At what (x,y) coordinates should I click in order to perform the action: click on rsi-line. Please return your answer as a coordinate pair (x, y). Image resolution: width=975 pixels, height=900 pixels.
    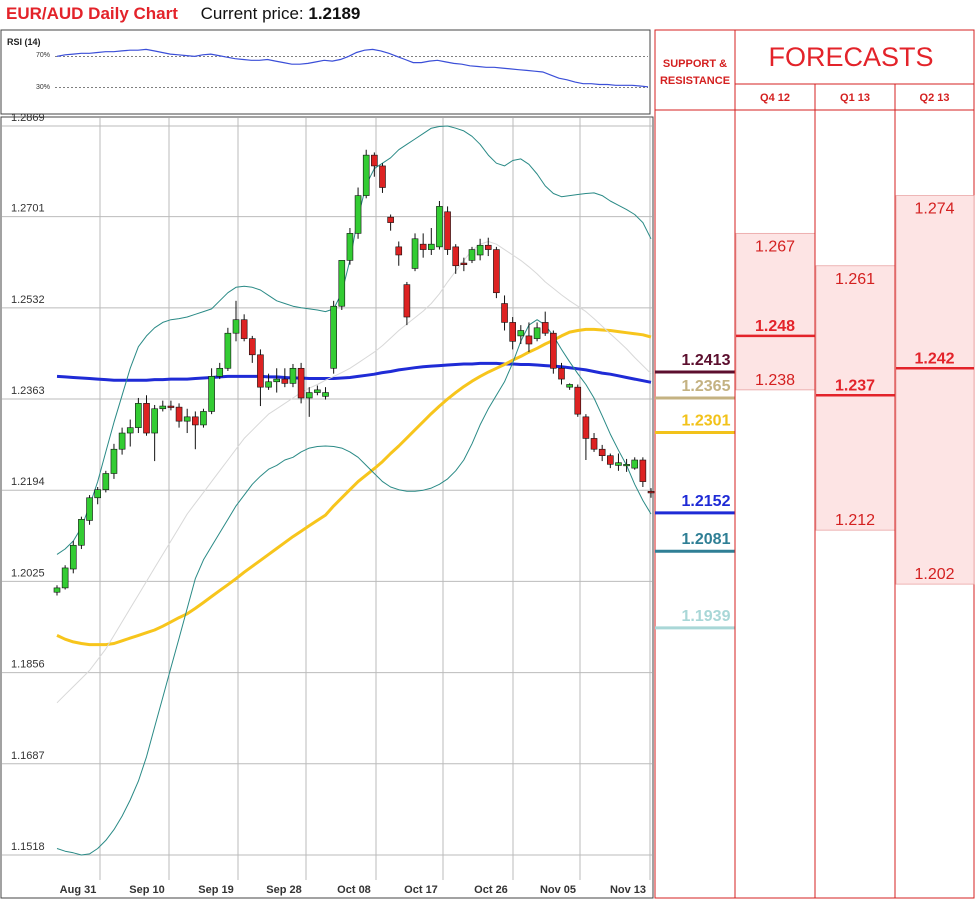
    Looking at the image, I should click on (352, 68).